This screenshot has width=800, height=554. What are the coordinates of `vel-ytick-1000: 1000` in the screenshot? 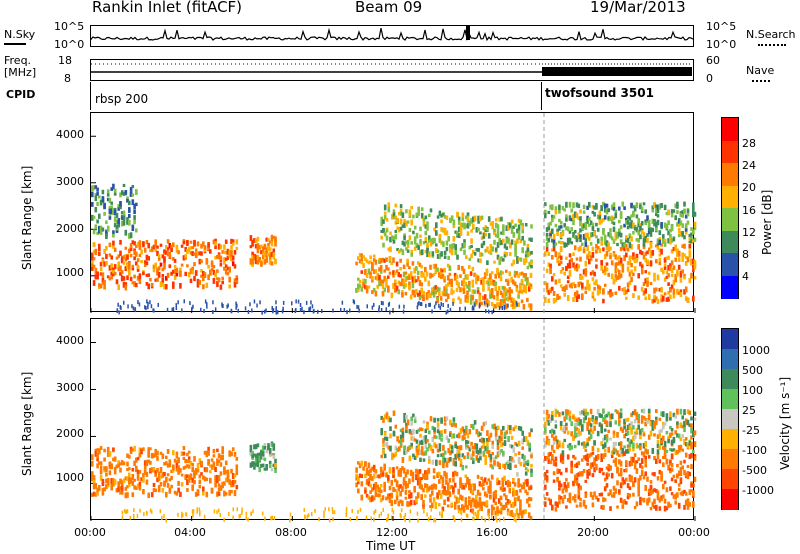 It's located at (70, 477).